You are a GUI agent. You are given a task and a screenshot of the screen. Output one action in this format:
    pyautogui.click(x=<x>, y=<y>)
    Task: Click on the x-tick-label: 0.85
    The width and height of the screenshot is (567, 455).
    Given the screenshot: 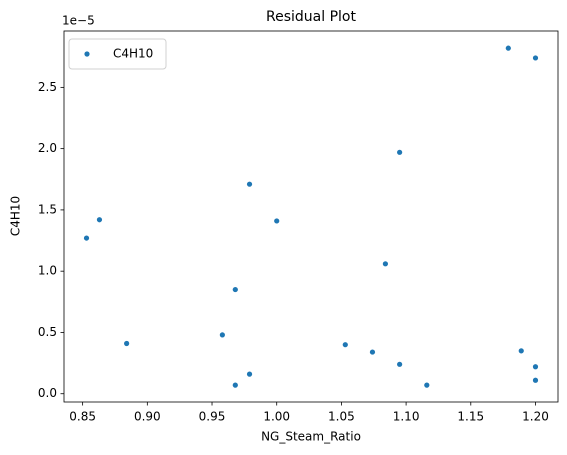 What is the action you would take?
    pyautogui.click(x=82, y=417)
    